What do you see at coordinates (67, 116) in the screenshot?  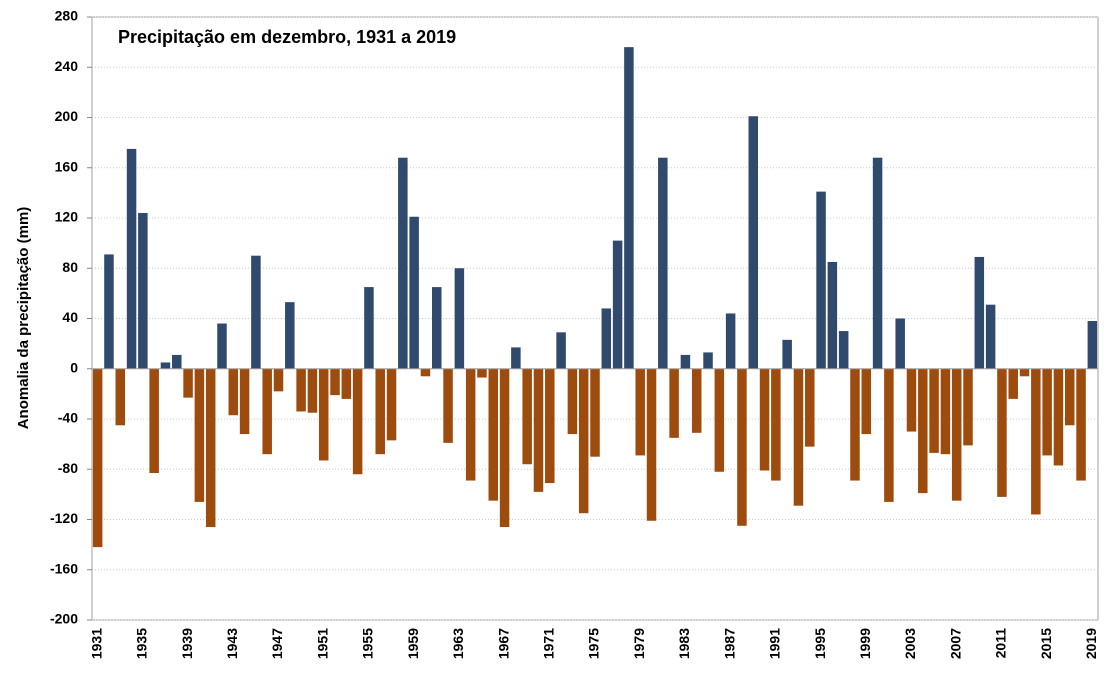 I see `y-tick-label: 200` at bounding box center [67, 116].